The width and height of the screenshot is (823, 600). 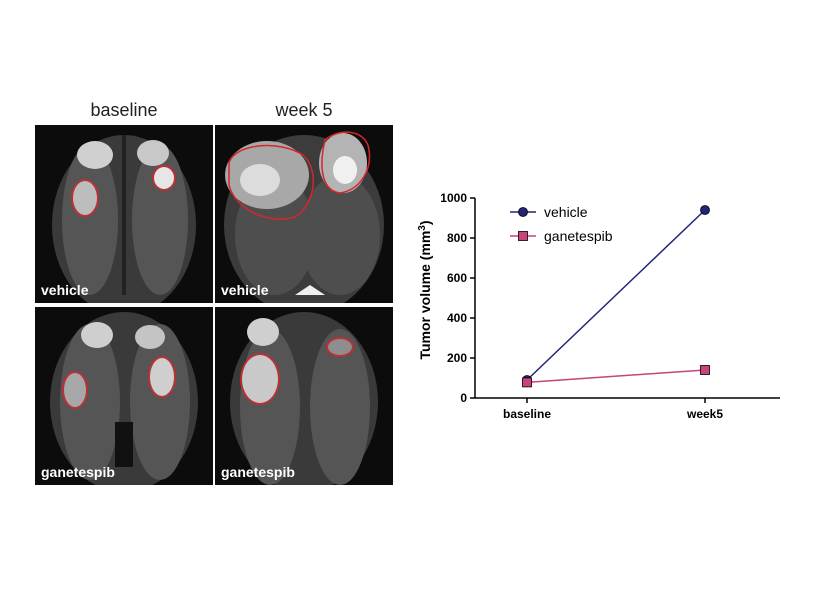 What do you see at coordinates (578, 236) in the screenshot?
I see `legend-label-ganetespib: ganetespib` at bounding box center [578, 236].